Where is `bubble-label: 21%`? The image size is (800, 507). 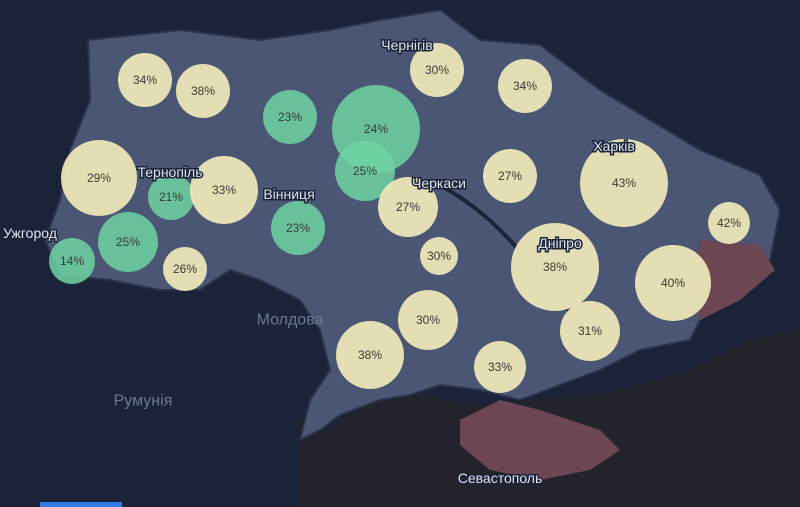
bubble-label: 21% is located at coordinates (171, 197).